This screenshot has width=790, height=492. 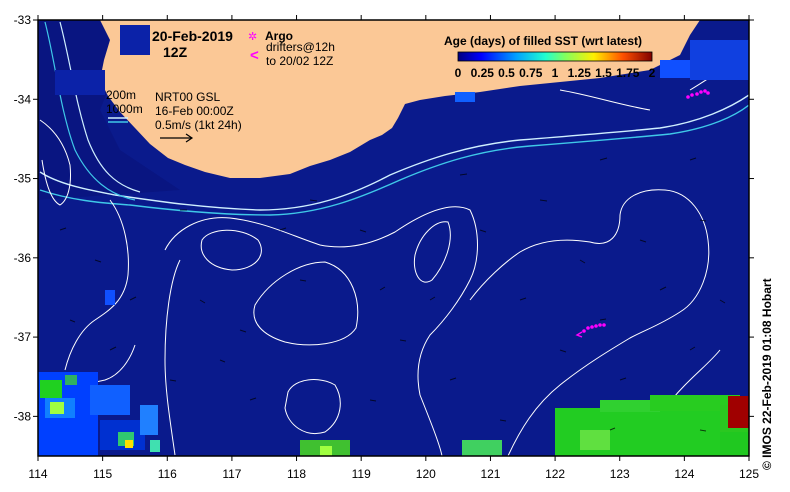 I want to click on x-tick-label: 119, so click(x=361, y=474).